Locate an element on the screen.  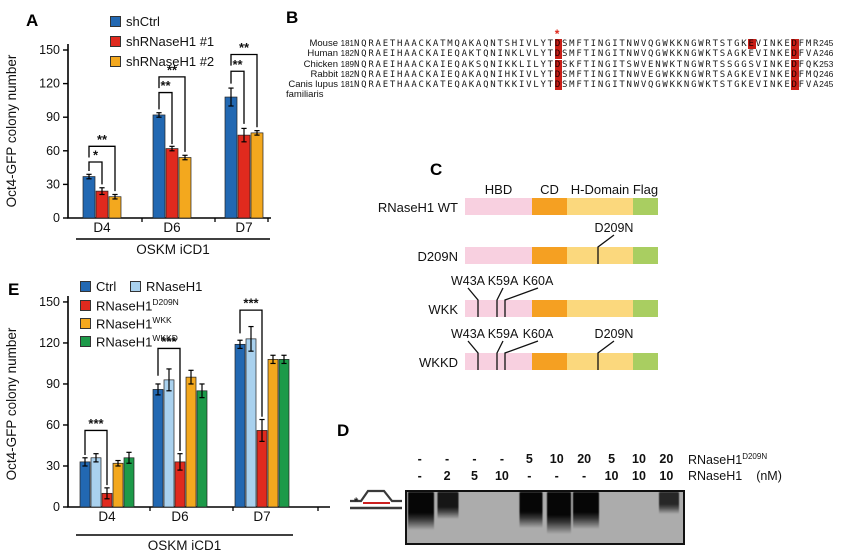
bar-D7-shRNaseH1-#2 is located at coordinates (257, 175).